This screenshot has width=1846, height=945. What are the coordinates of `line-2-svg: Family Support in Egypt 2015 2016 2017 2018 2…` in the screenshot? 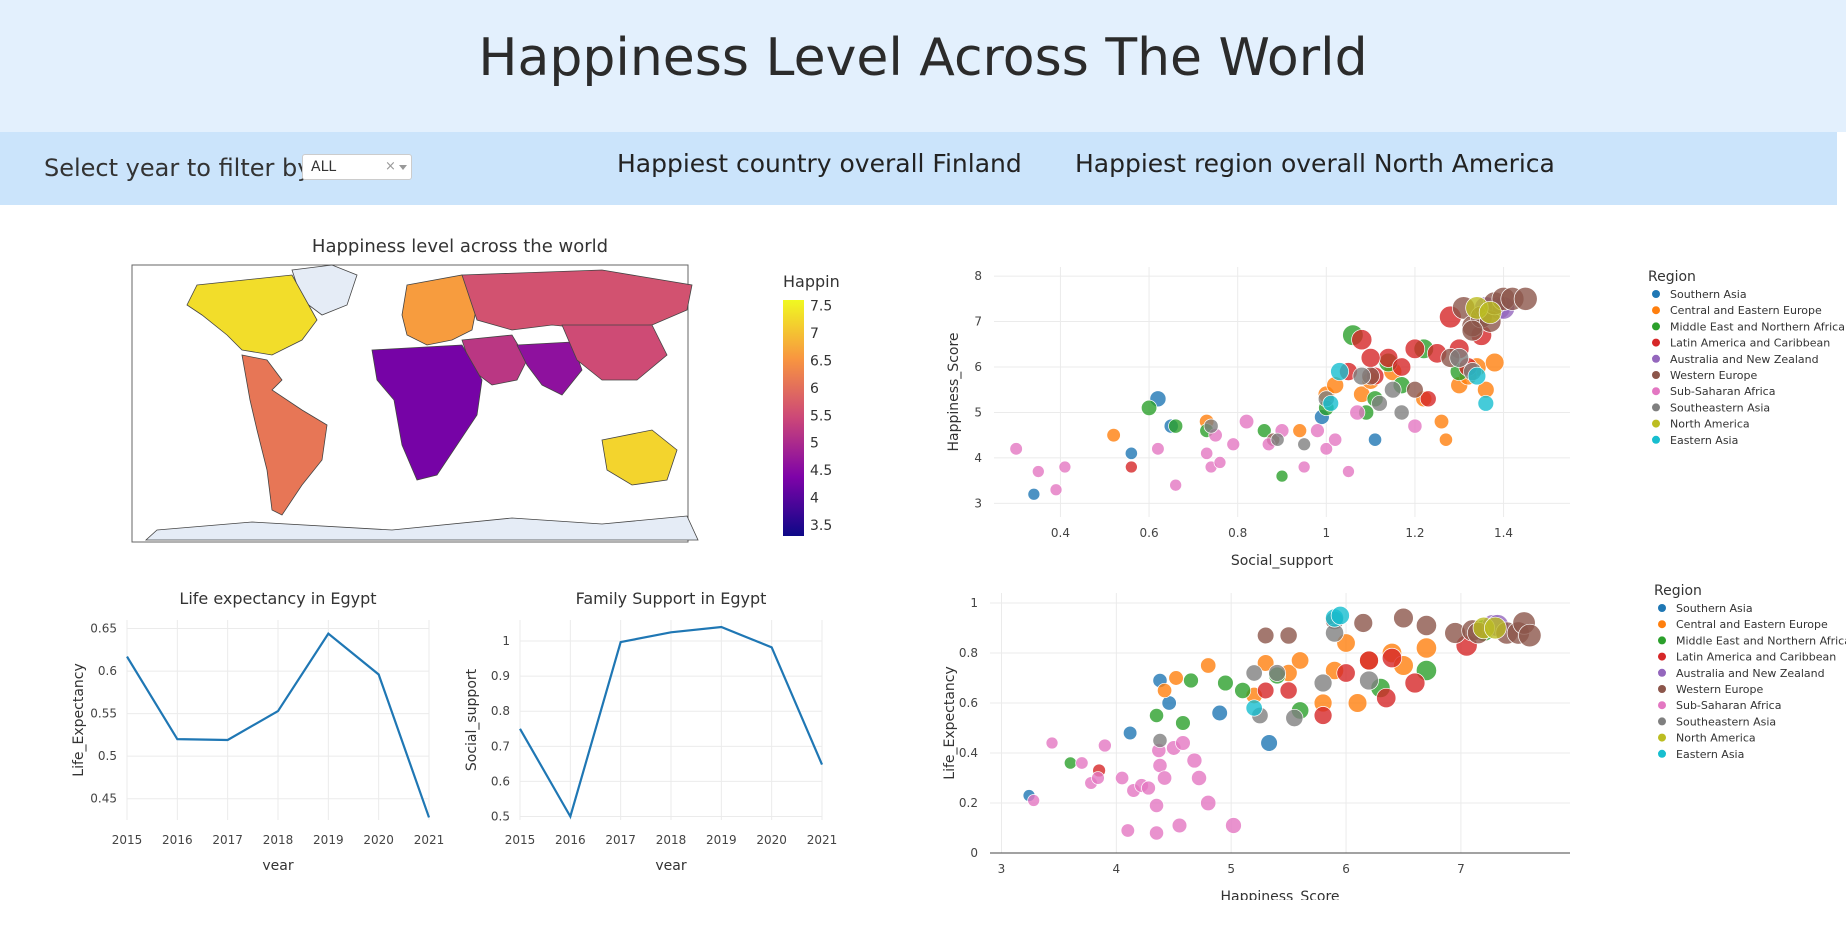 It's located at (650, 727).